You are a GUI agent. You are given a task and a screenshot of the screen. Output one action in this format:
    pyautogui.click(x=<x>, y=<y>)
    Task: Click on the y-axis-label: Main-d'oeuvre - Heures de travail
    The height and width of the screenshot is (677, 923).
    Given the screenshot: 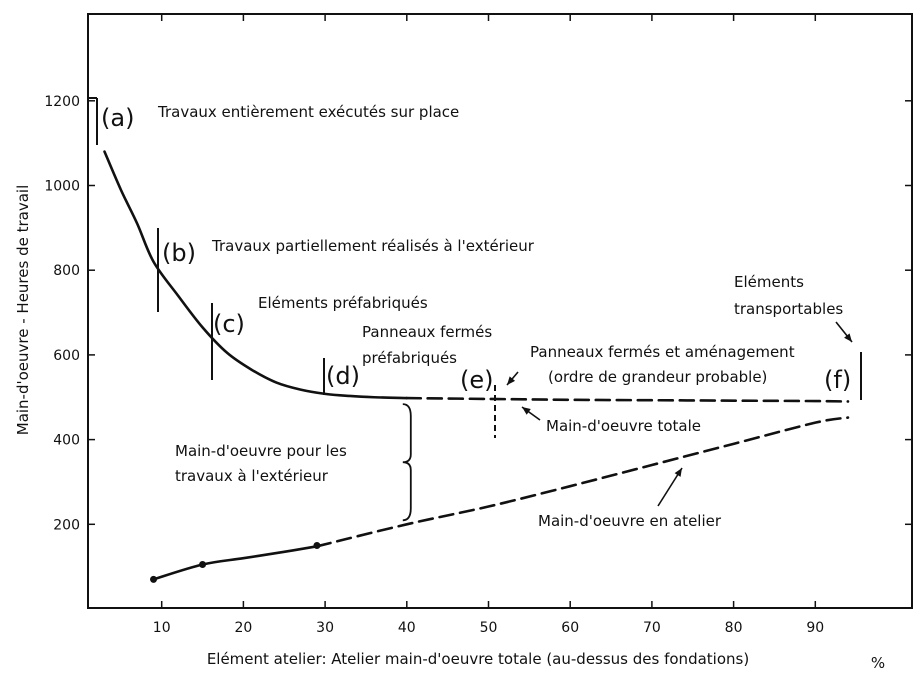 What is the action you would take?
    pyautogui.click(x=23, y=310)
    